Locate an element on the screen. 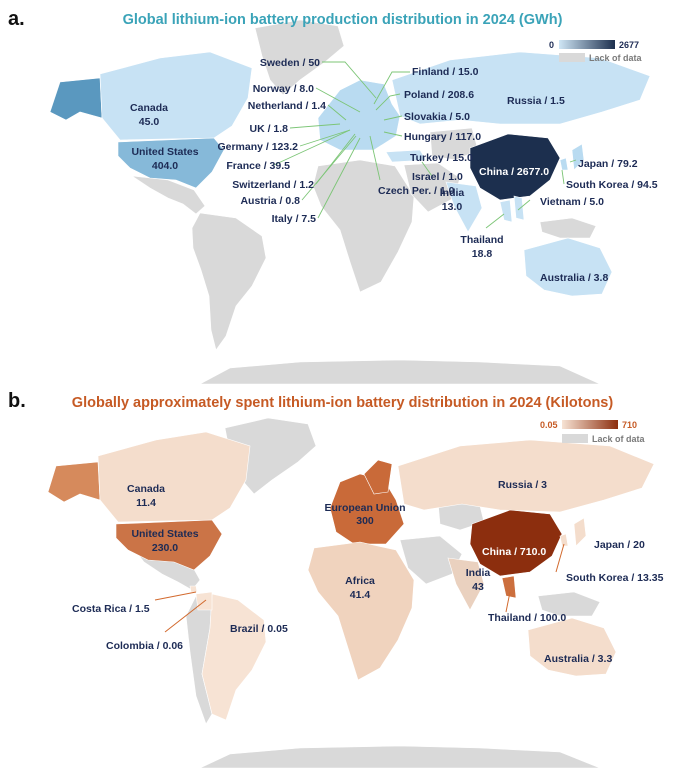  japan-shape is located at coordinates (578, 157).